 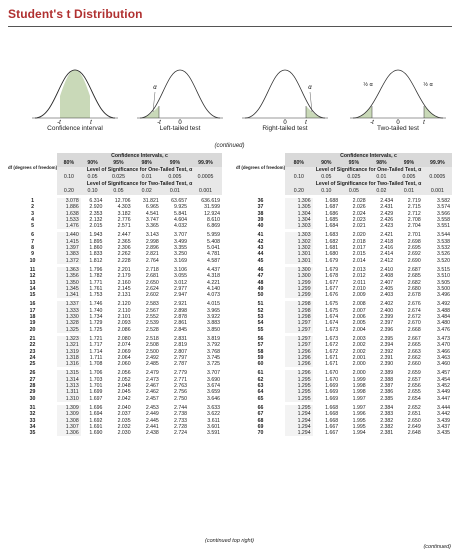 I want to click on t-value-cell: 2.583, so click(x=152, y=304).